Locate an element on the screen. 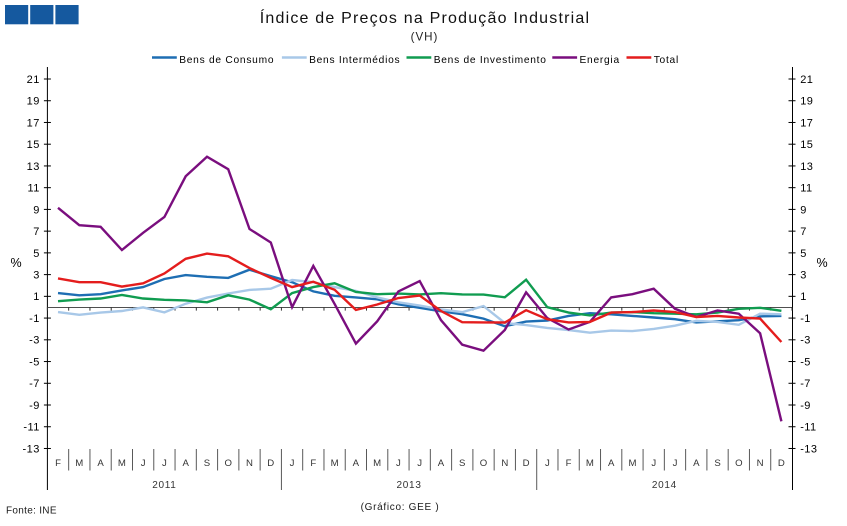  svg-text: Energia is located at coordinates (600, 60).